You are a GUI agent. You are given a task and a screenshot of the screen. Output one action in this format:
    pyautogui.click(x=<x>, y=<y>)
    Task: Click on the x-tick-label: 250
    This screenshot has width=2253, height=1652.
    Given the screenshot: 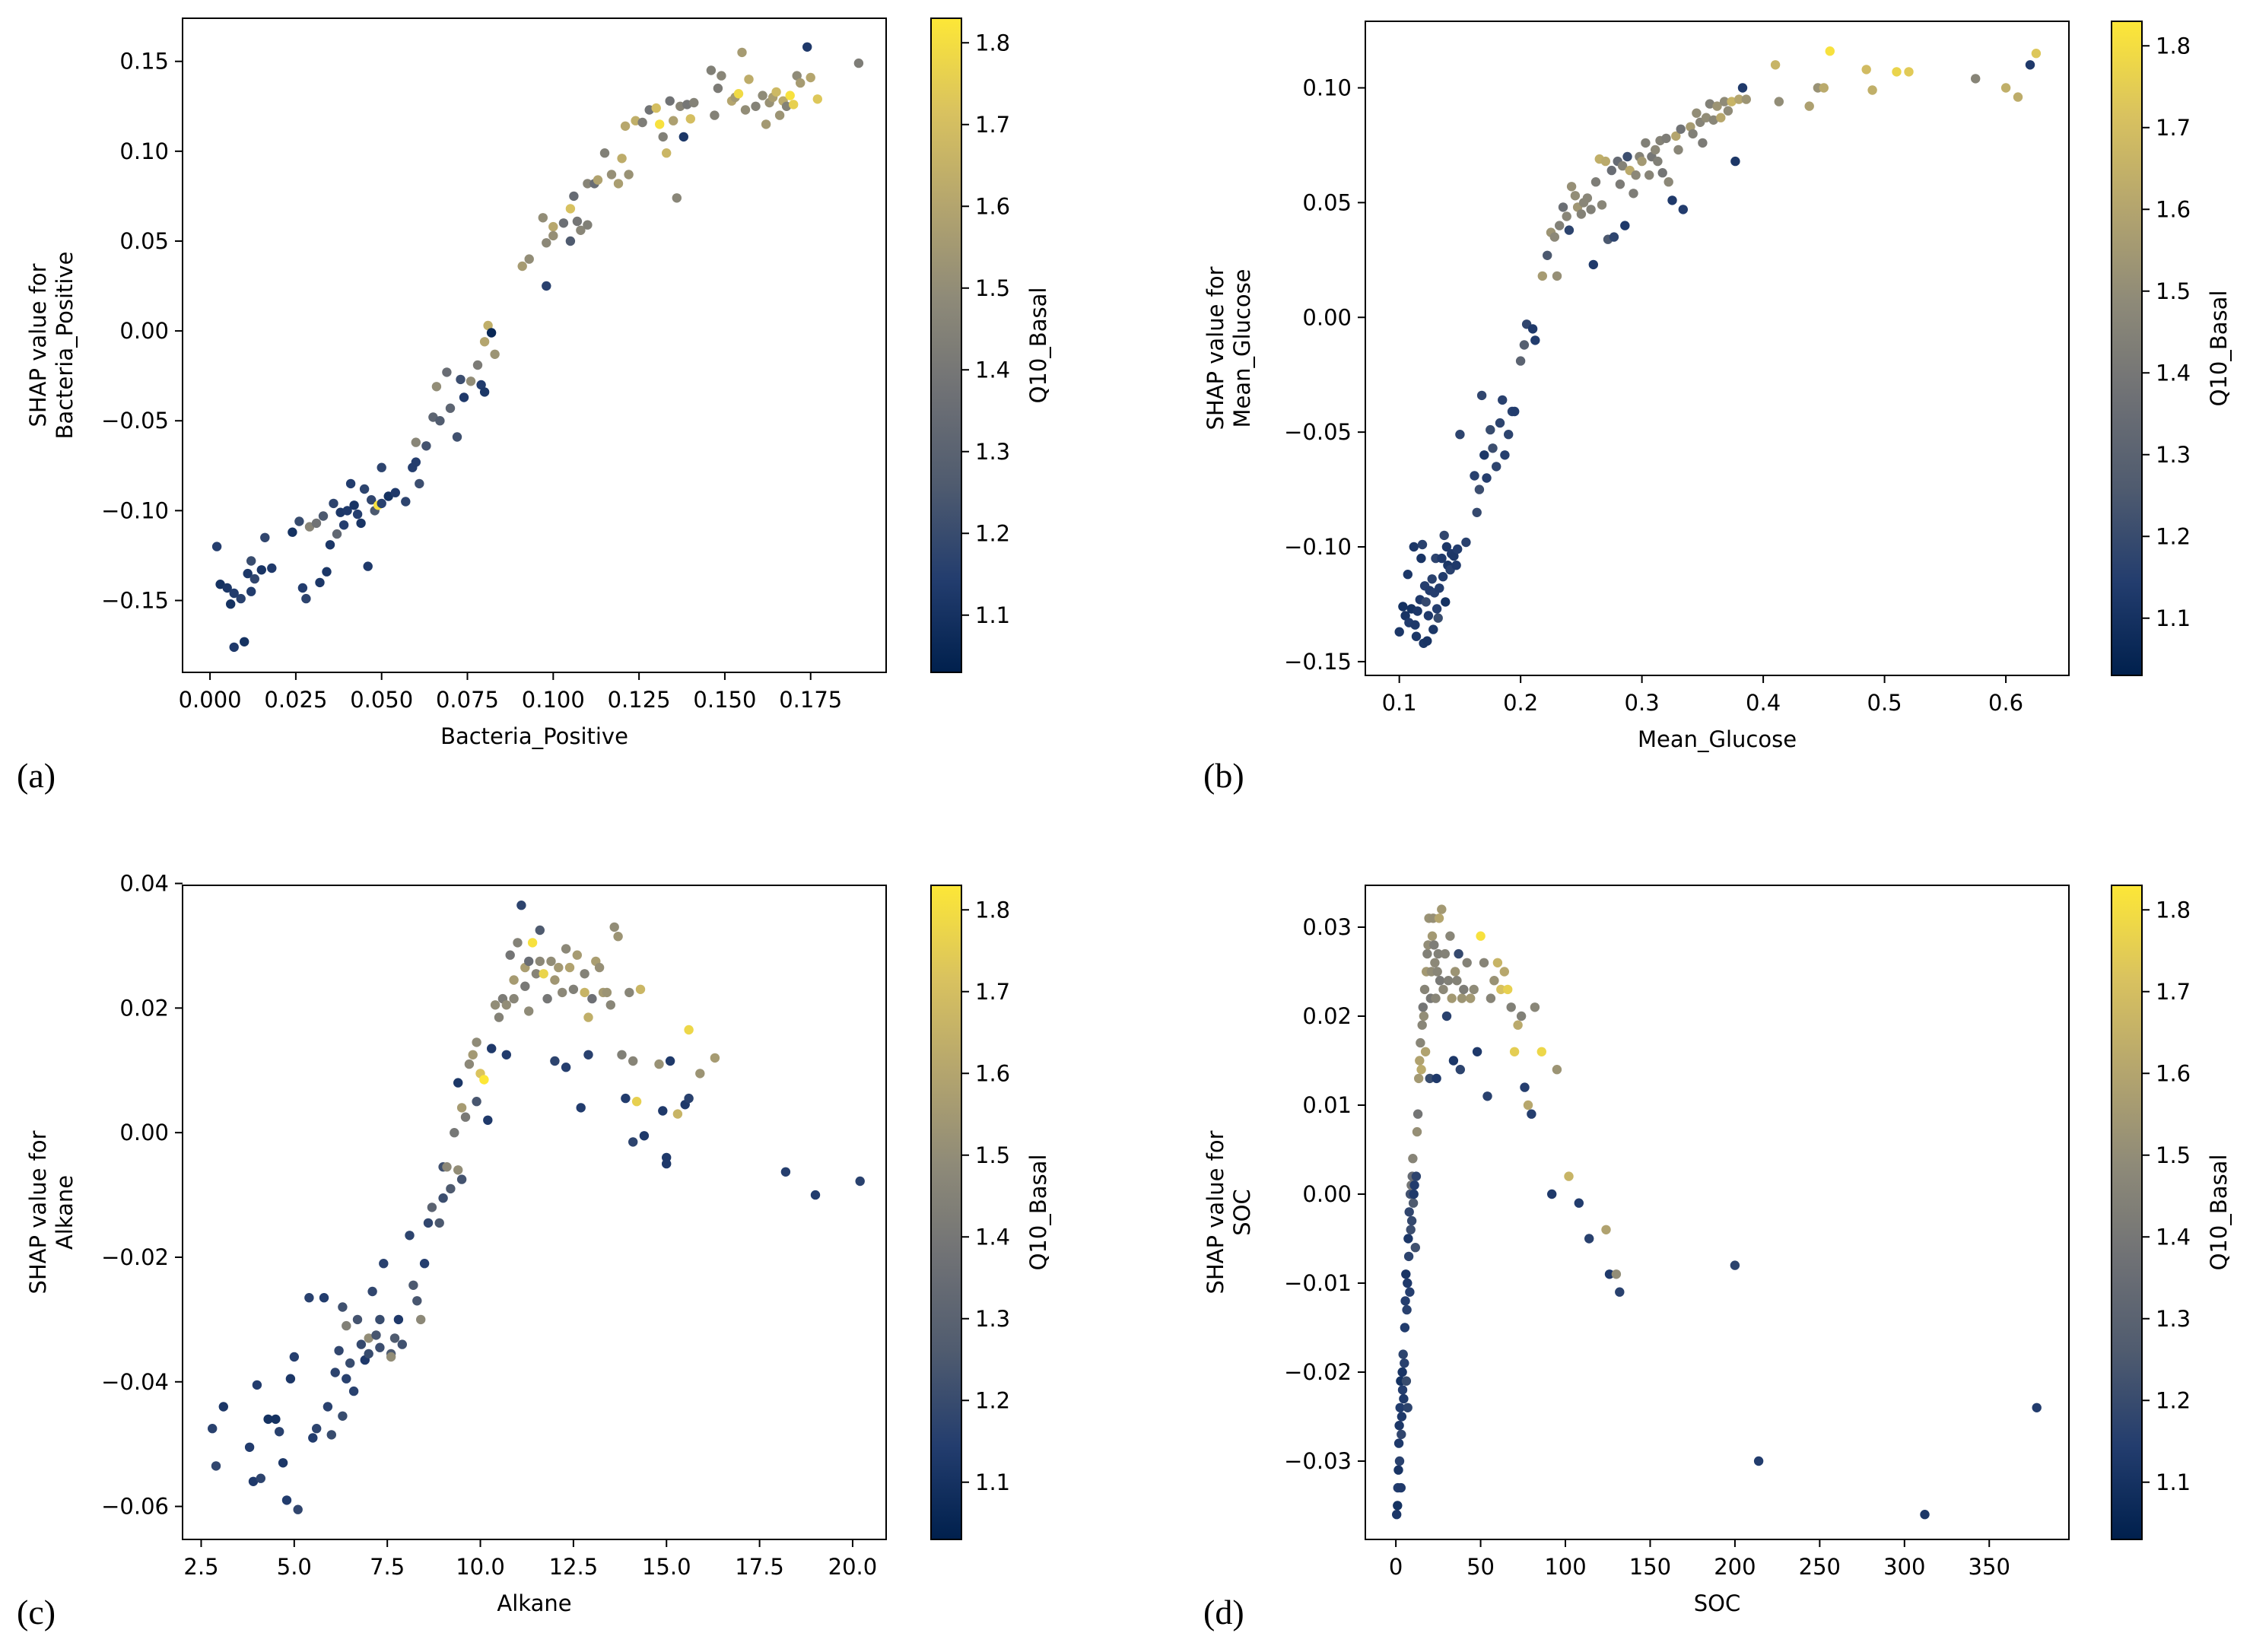 What is the action you would take?
    pyautogui.click(x=1820, y=1567)
    